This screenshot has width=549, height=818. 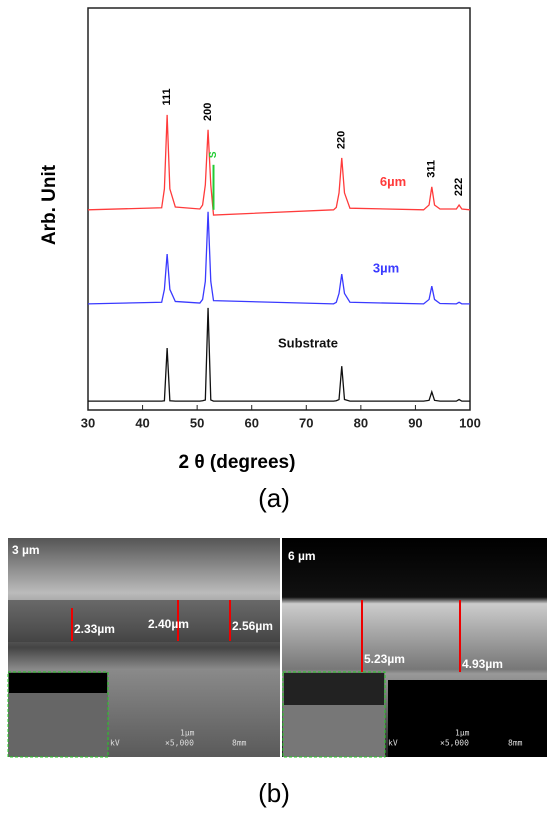 What do you see at coordinates (482, 664) in the screenshot?
I see `thickness-label: 4.93µm` at bounding box center [482, 664].